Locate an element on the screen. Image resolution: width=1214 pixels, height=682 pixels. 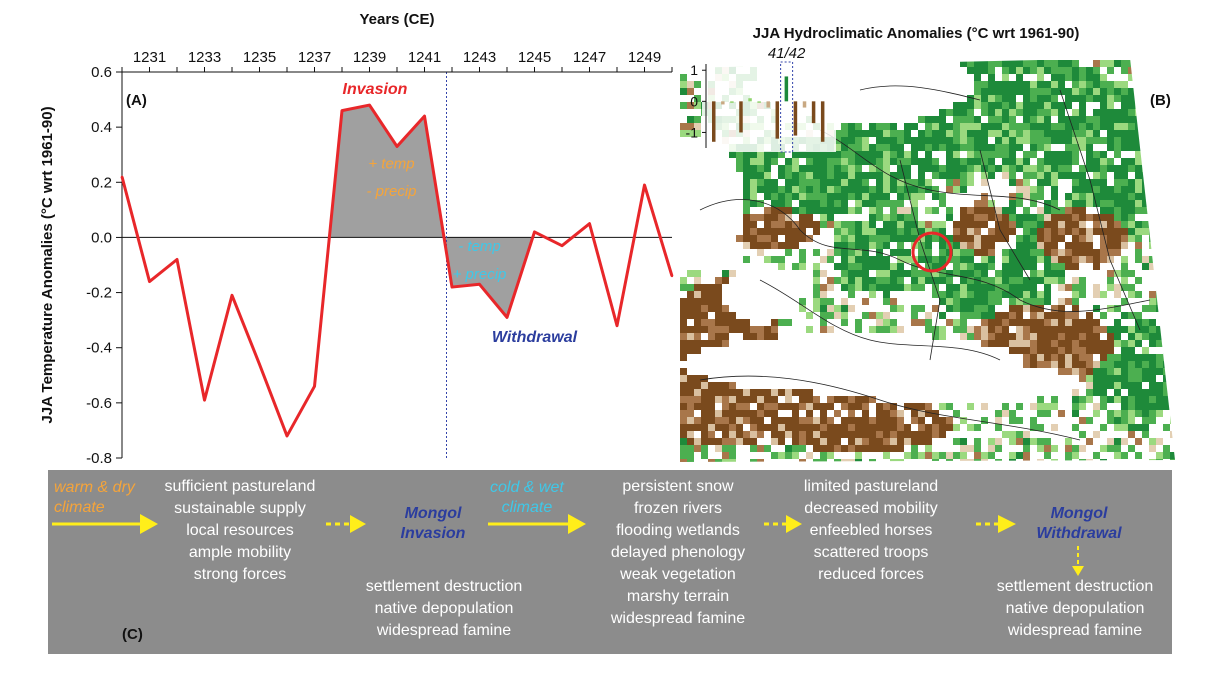
y-tick-label: -0.4 is located at coordinates (99, 348).